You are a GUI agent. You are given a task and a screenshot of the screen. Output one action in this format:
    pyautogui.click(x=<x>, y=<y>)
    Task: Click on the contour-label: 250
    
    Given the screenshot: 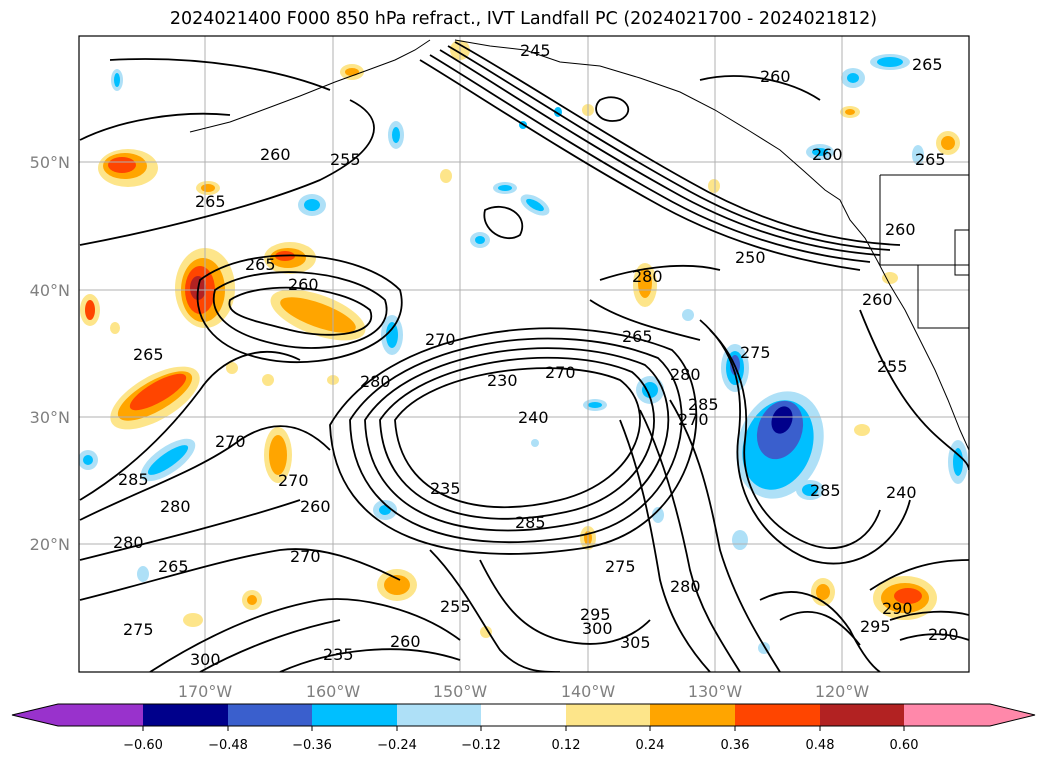 What is the action you would take?
    pyautogui.click(x=750, y=257)
    